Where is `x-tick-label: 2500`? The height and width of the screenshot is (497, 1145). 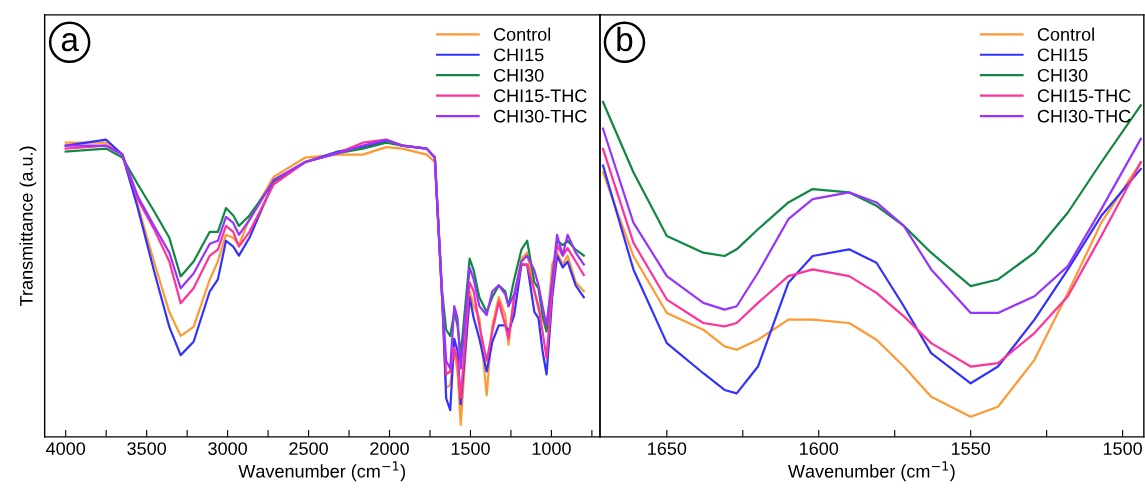 x-tick-label: 2500 is located at coordinates (308, 448).